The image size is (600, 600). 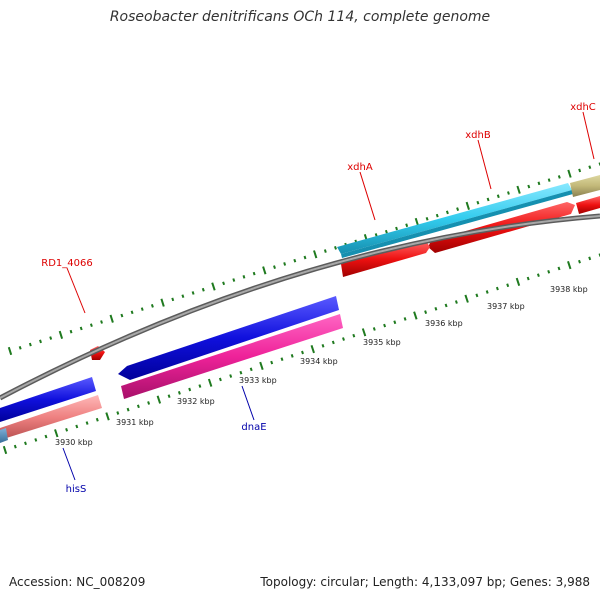 I want to click on gene-dnaE, so click(x=232, y=356).